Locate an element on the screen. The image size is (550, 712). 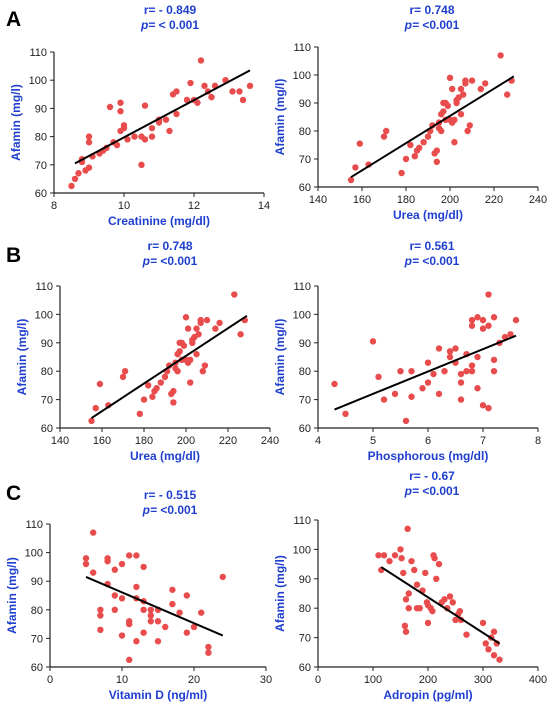
x-tick-label: 7 is located at coordinates (483, 441).